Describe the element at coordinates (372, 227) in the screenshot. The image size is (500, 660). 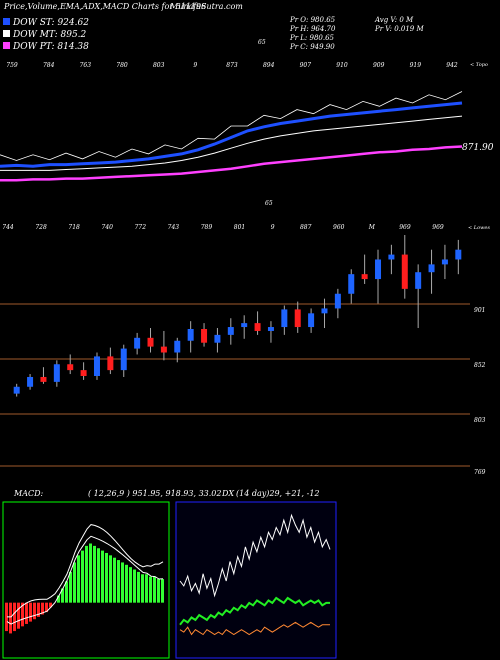
I see `candle-value-label: M` at that location.